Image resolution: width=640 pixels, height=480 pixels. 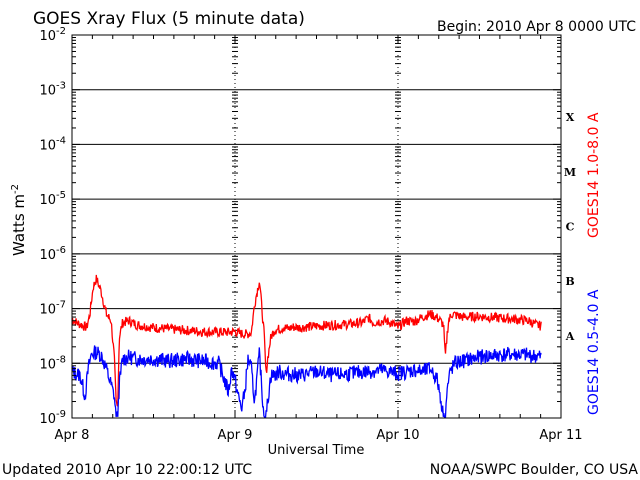 I want to click on flare-class-labels: A B C M X, so click(x=570, y=227).